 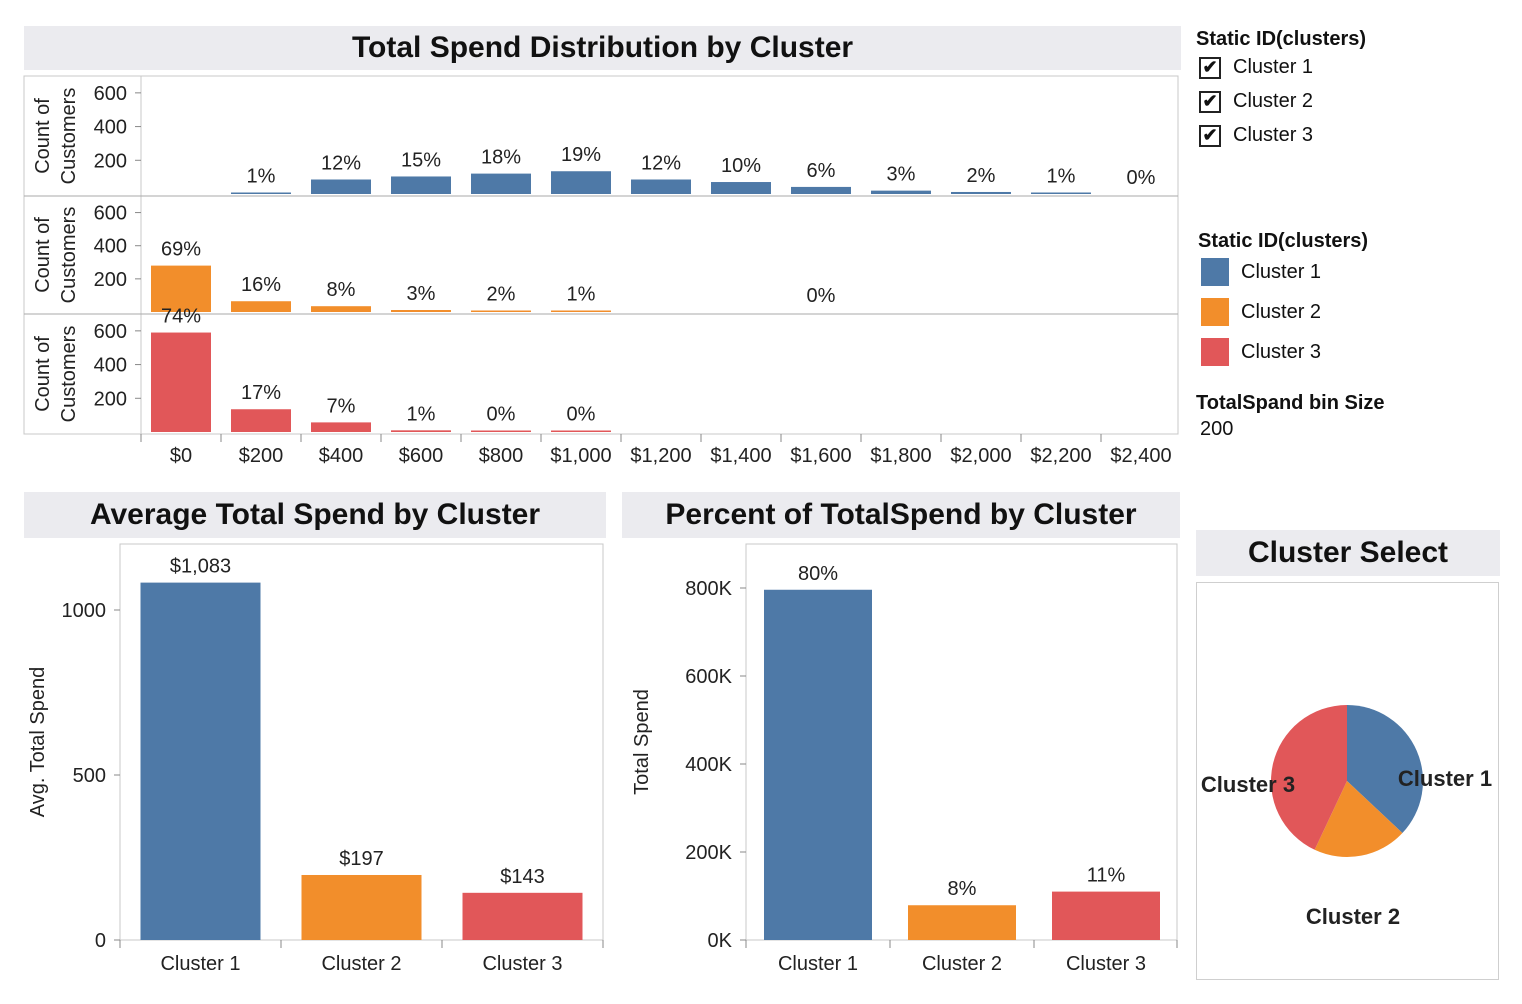 I want to click on filter-item: ✔ Cluster 2, so click(x=1256, y=101).